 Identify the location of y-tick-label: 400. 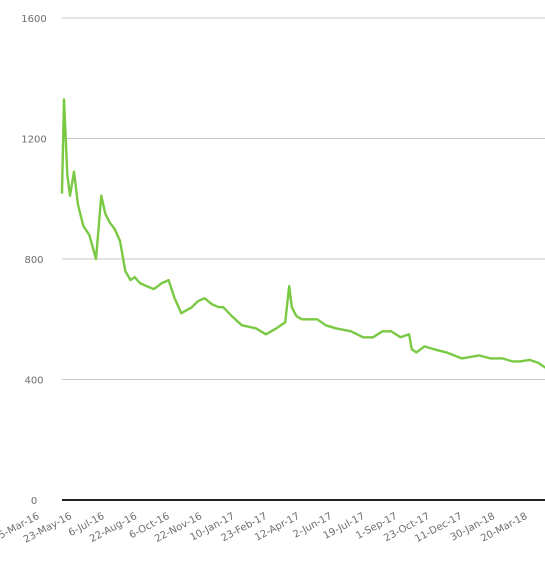
(33, 381).